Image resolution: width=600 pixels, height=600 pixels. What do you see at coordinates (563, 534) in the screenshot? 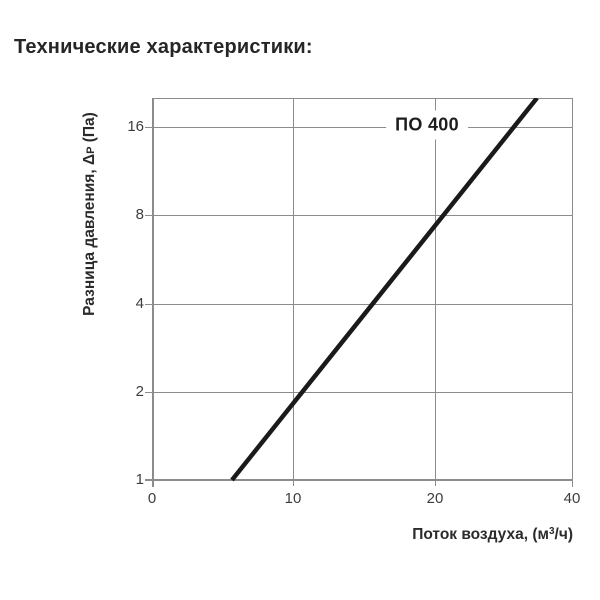
I see `x-axis-title-units: /ч)` at bounding box center [563, 534].